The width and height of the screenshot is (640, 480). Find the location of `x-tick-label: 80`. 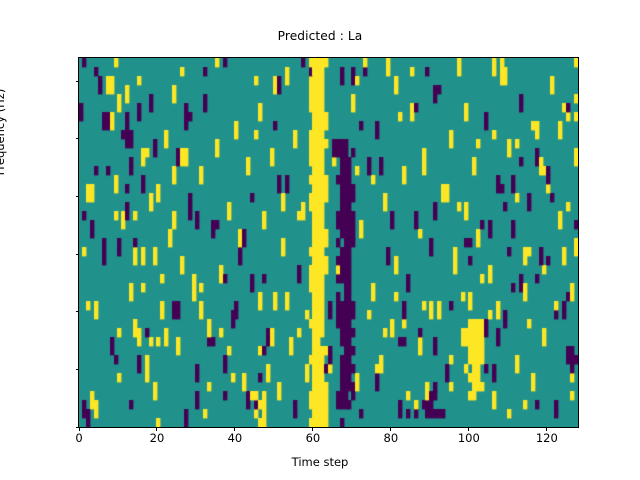

x-tick-label: 80 is located at coordinates (391, 438).